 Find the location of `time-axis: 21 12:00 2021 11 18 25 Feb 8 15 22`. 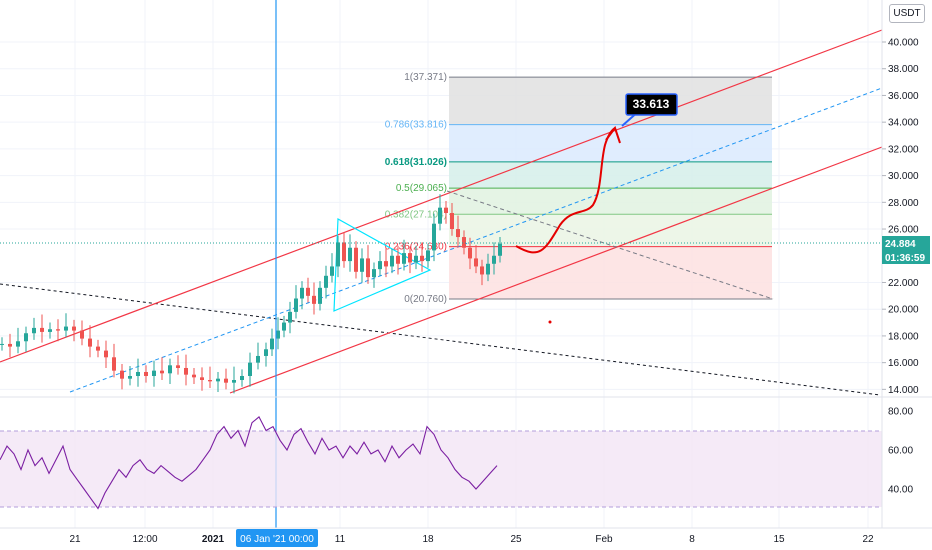

time-axis: 21 12:00 2021 11 18 25 Feb 8 15 22 is located at coordinates (471, 539).